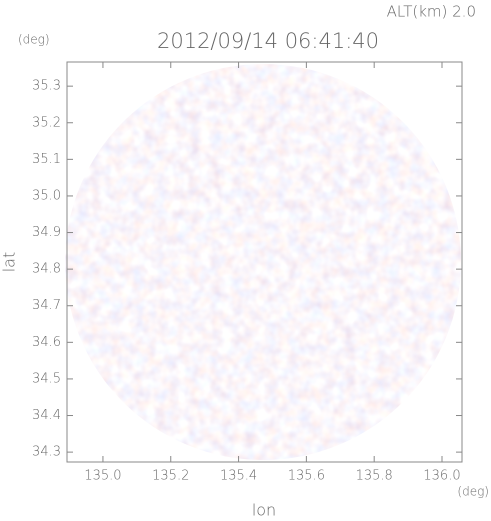  Describe the element at coordinates (441, 476) in the screenshot. I see `x-tick-label: 136.0` at that location.